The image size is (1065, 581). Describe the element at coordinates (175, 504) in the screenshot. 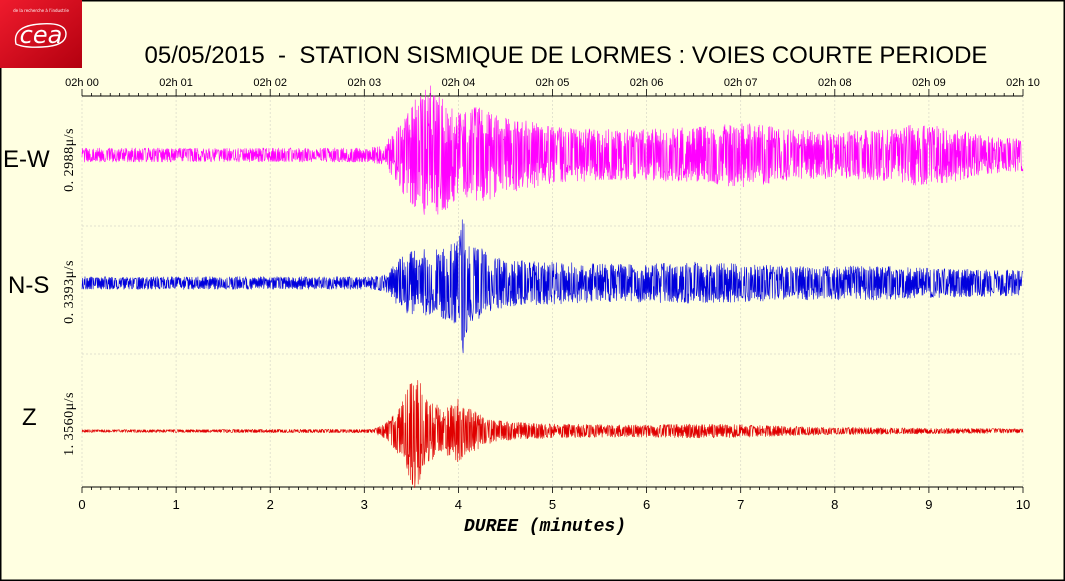

I see `x-tick-label: 1` at that location.